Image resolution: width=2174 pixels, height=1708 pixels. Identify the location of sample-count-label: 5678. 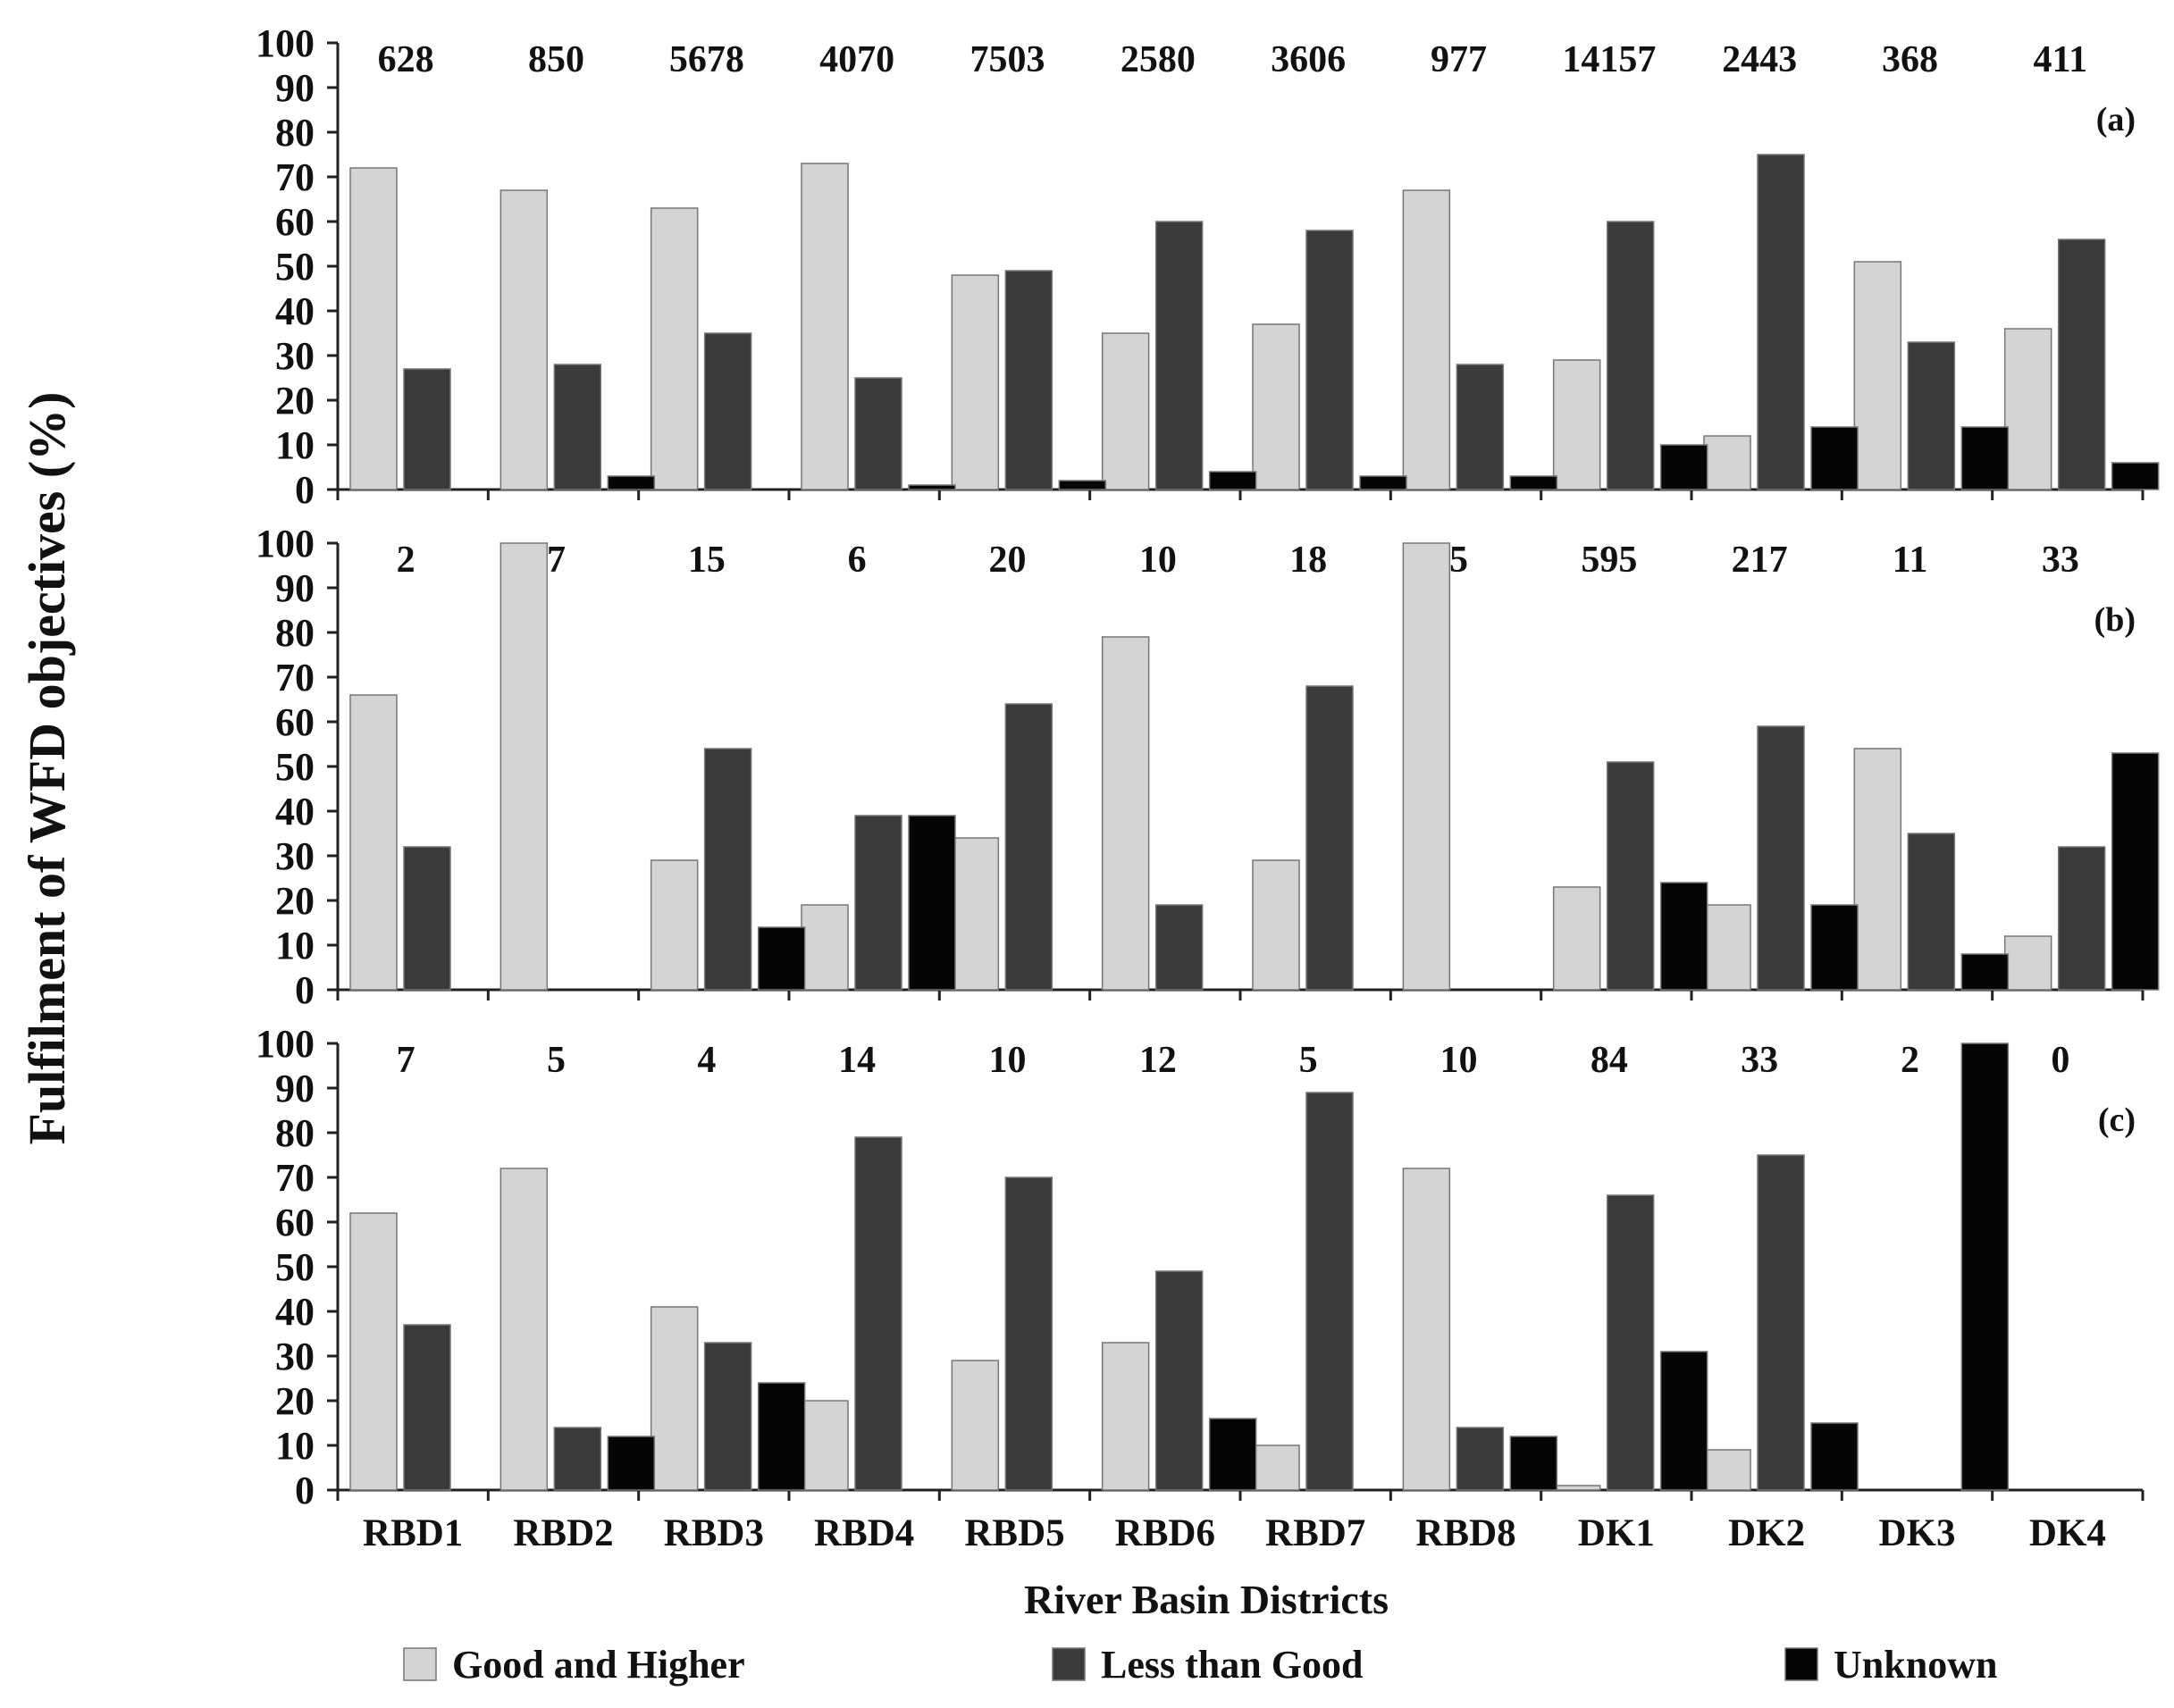
(707, 59).